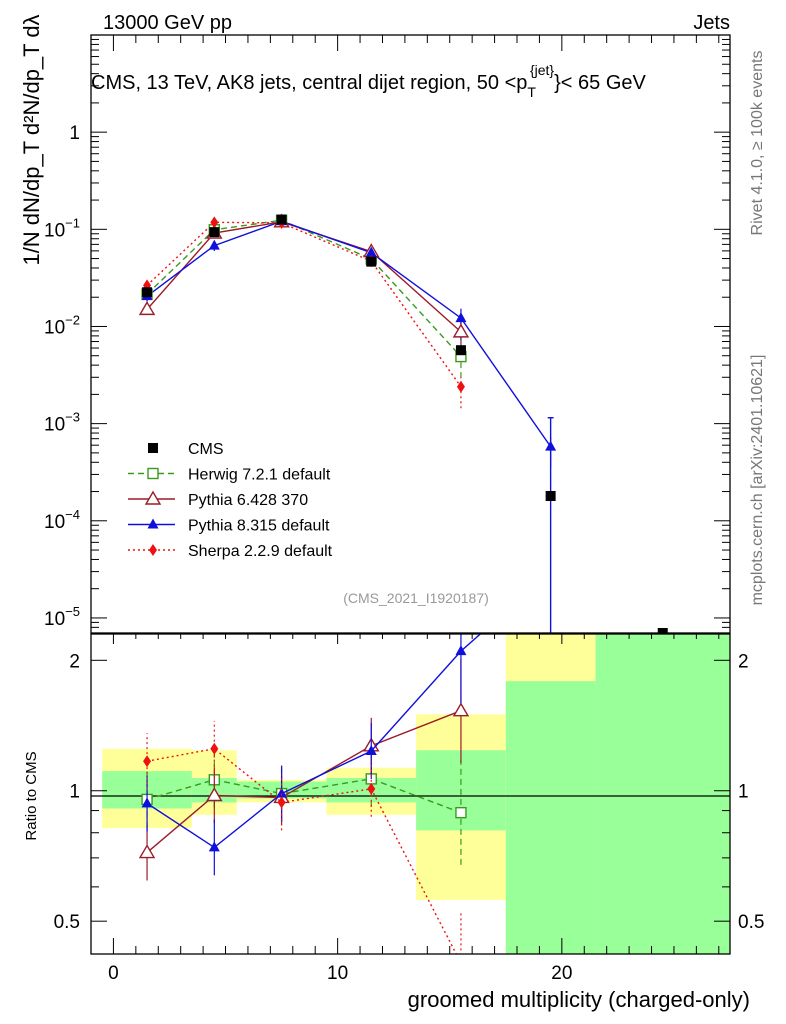 This screenshot has width=786, height=1024. Describe the element at coordinates (743, 661) in the screenshot. I see `ratio-y-tick-label-right: 2` at that location.